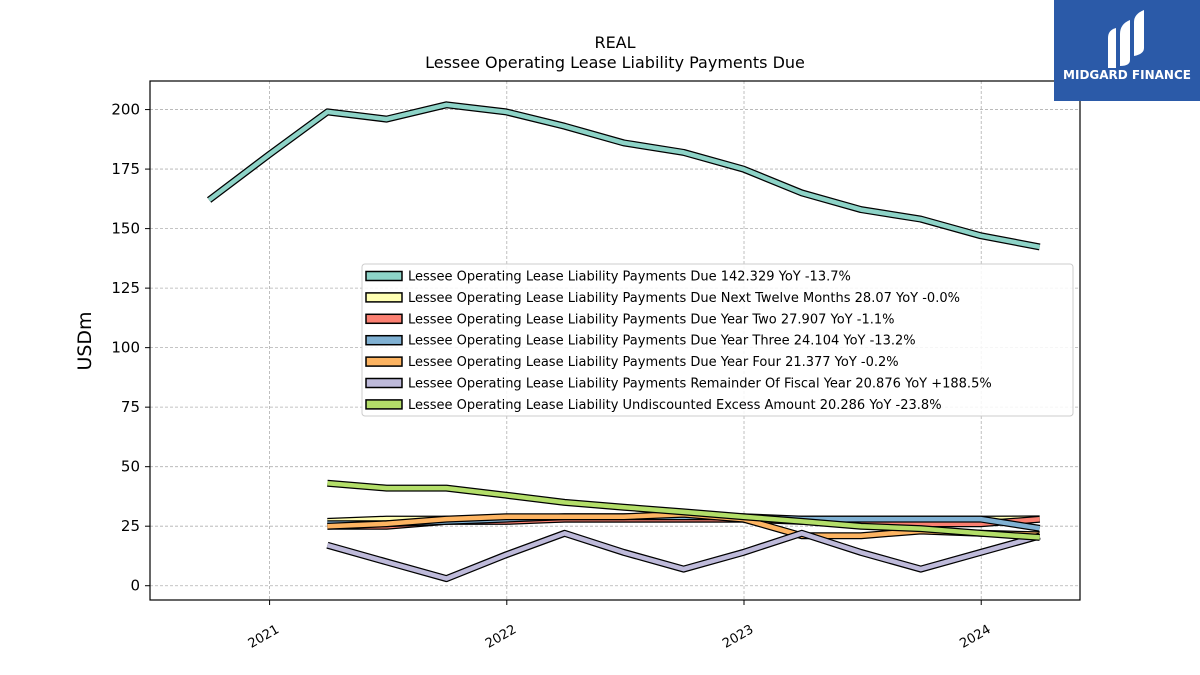 Image resolution: width=1200 pixels, height=675 pixels. Describe the element at coordinates (135, 586) in the screenshot. I see `y-tick-label: 0` at that location.